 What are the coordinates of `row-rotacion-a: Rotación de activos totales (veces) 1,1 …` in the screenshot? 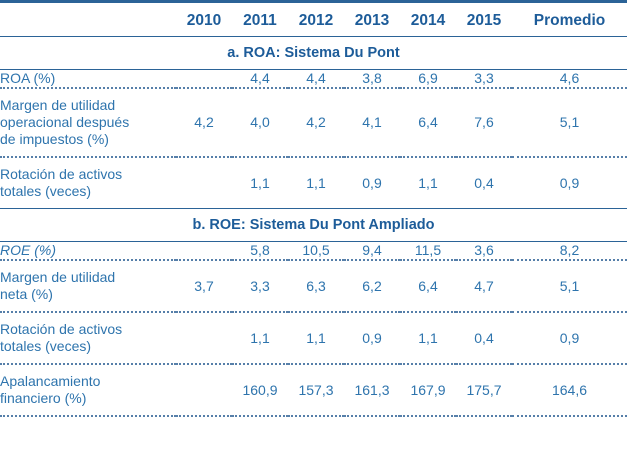 It's located at (313, 183).